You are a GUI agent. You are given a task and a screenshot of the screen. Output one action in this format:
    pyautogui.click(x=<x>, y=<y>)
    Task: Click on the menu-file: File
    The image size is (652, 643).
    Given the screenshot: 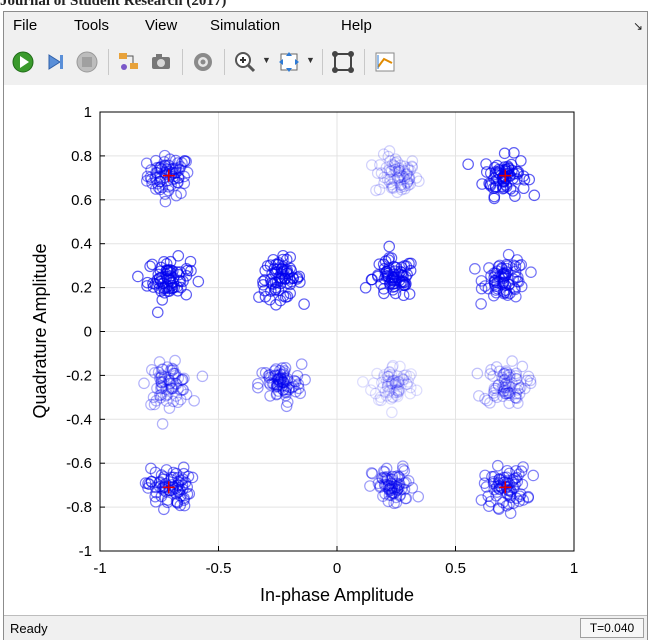 What is the action you would take?
    pyautogui.click(x=25, y=25)
    